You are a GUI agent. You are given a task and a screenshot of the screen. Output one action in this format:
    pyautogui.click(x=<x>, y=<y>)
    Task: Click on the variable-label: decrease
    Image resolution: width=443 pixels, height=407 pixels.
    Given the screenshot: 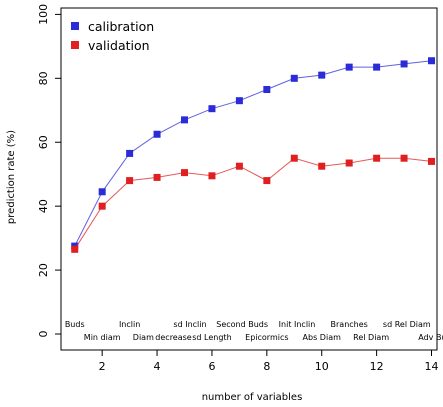 What is the action you would take?
    pyautogui.click(x=173, y=337)
    